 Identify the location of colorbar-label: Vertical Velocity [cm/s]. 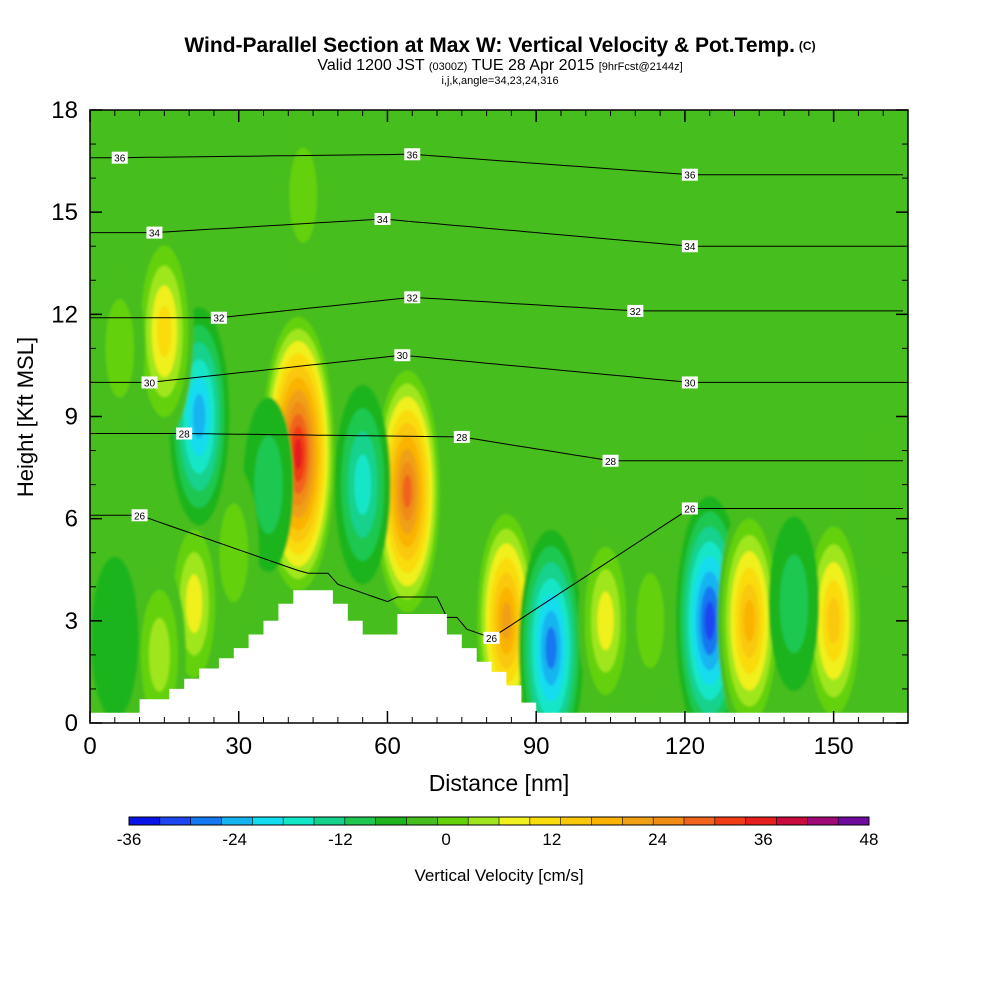
(498, 875).